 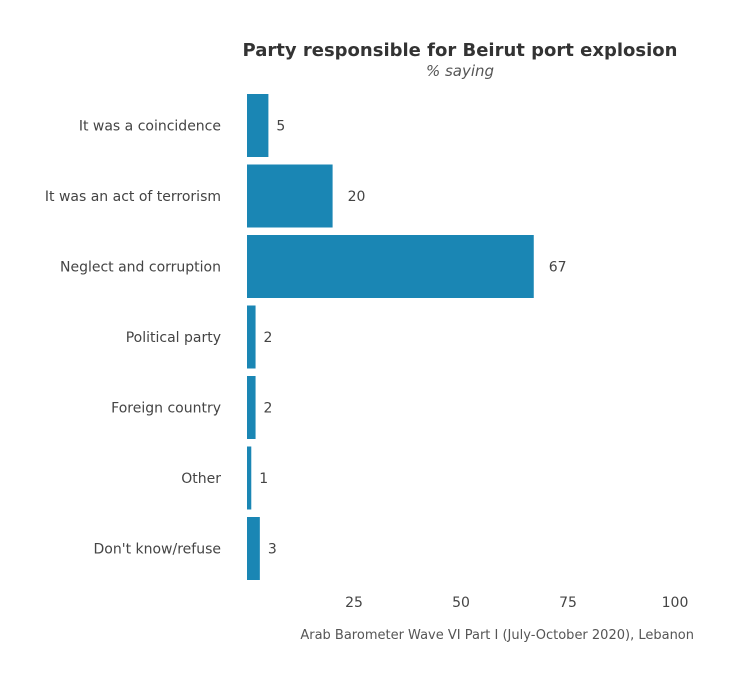 I want to click on category-label: Neglect and corruption, so click(x=140, y=268).